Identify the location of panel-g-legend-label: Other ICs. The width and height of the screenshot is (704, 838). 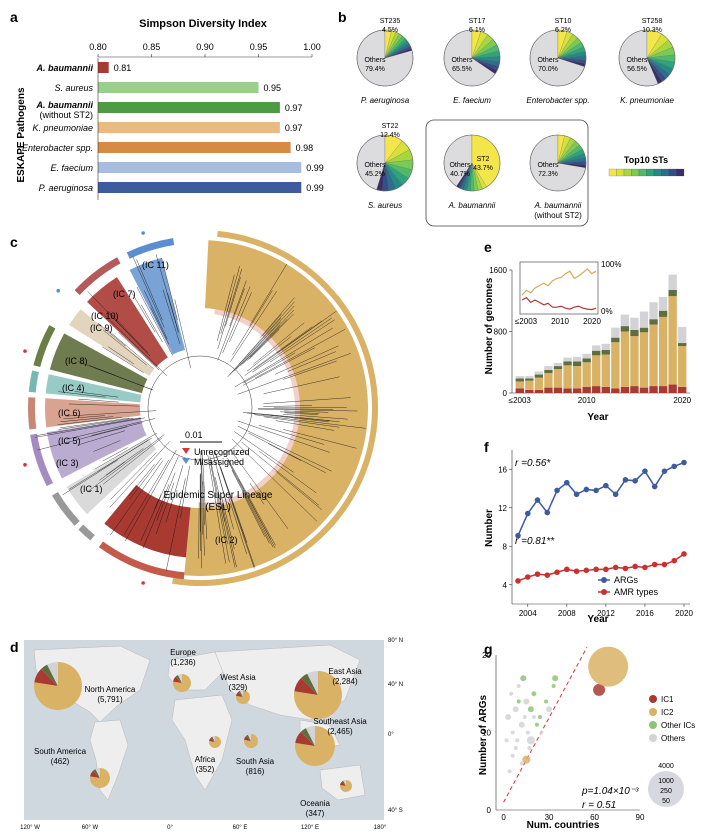
(678, 725).